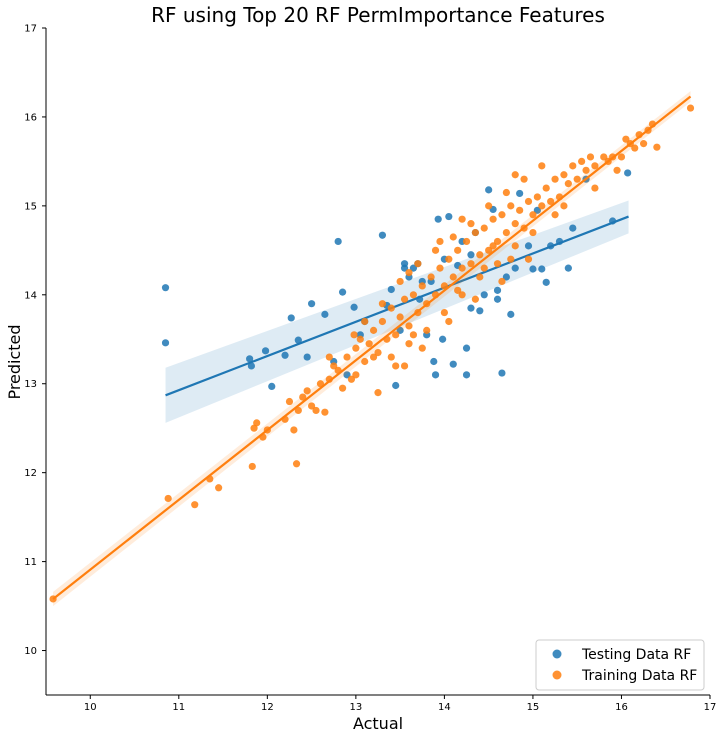  What do you see at coordinates (378, 723) in the screenshot?
I see `x-axis-title: Actual` at bounding box center [378, 723].